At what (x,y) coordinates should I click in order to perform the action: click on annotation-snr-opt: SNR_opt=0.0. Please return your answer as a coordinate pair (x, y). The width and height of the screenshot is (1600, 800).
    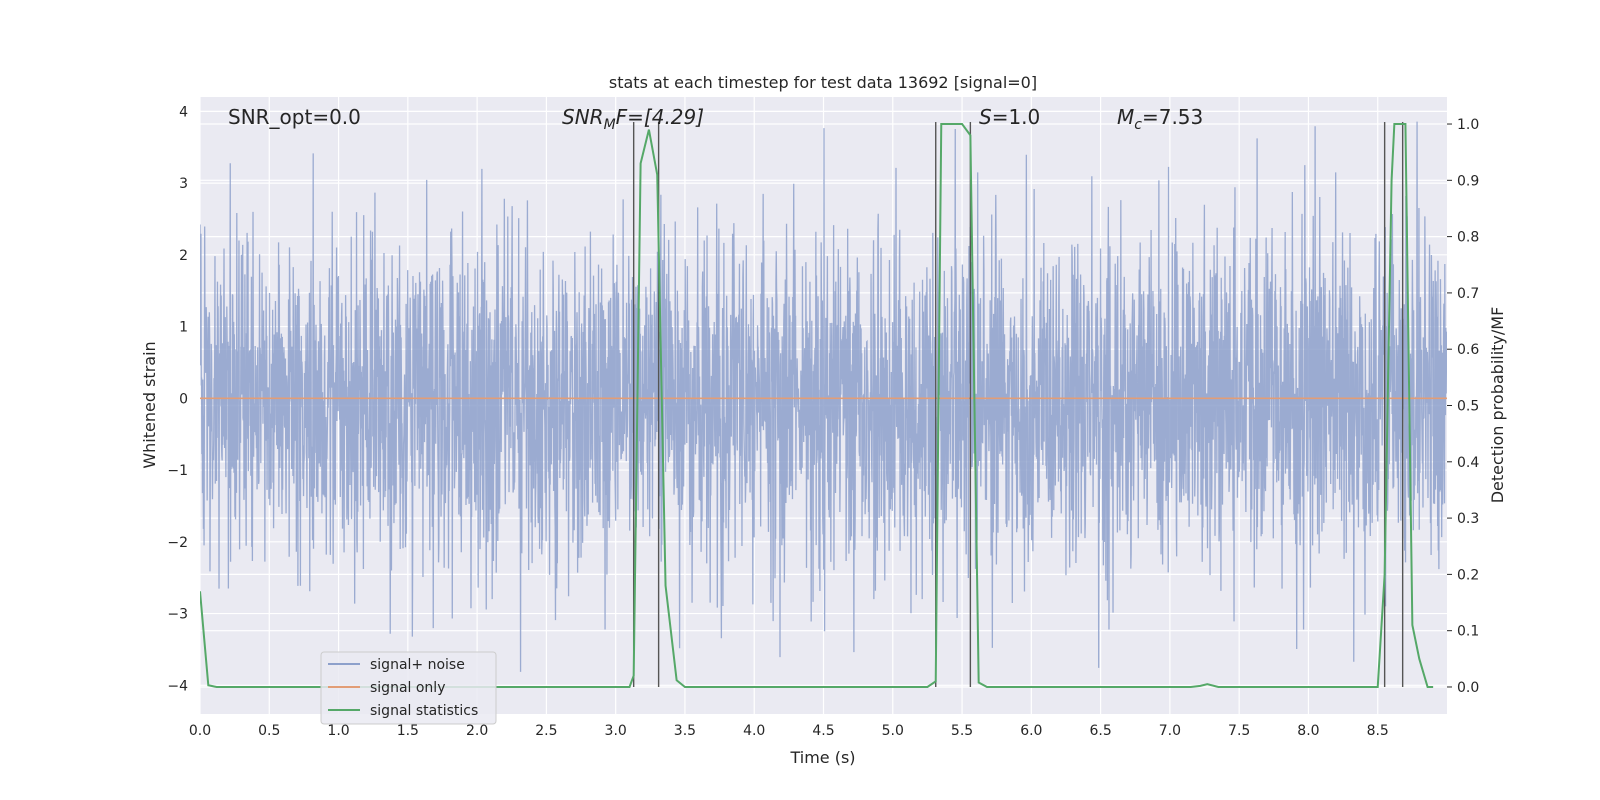
    Looking at the image, I should click on (294, 117).